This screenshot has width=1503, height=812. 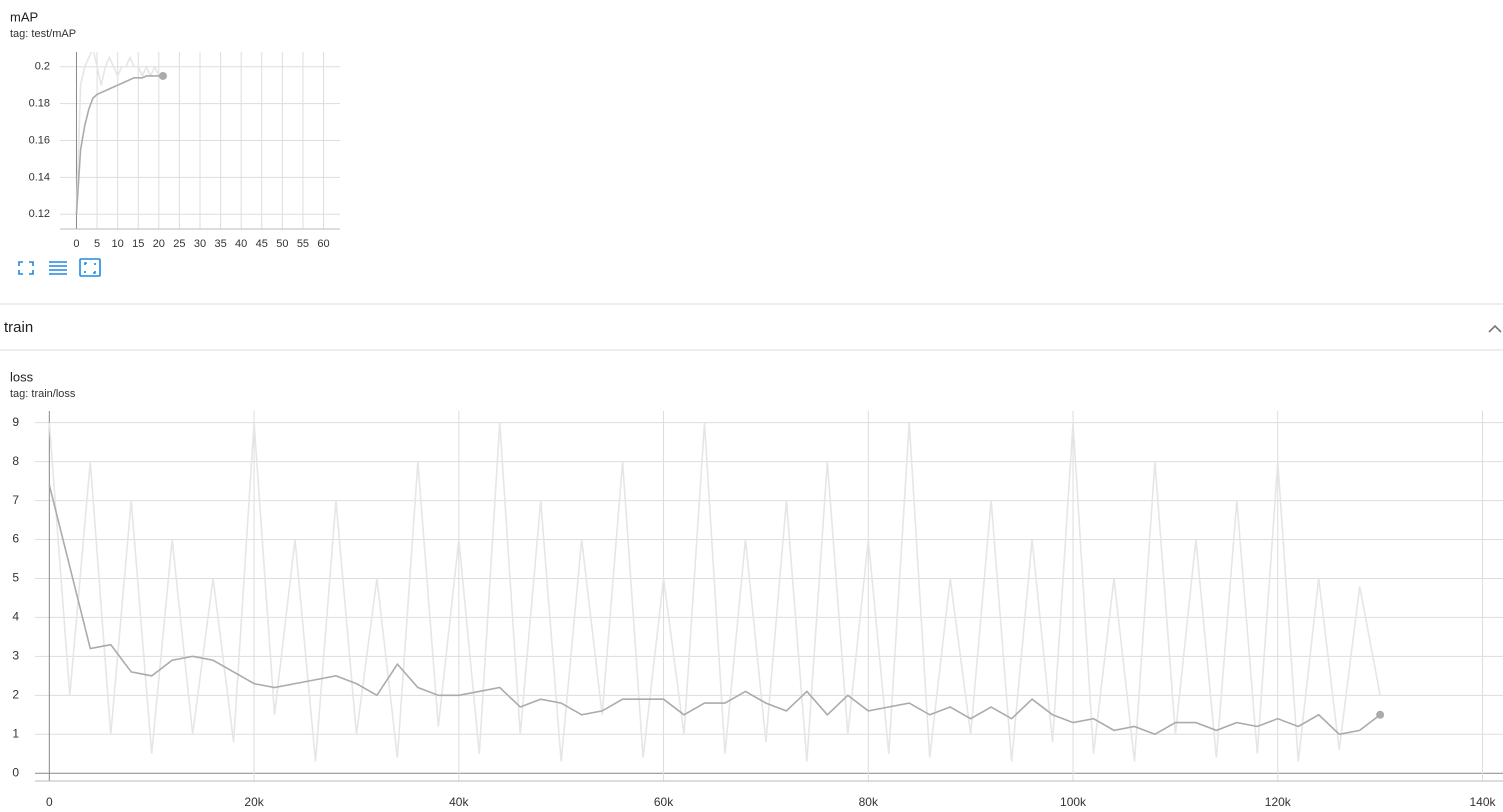 What do you see at coordinates (24, 16) in the screenshot?
I see `chart-title: mAP` at bounding box center [24, 16].